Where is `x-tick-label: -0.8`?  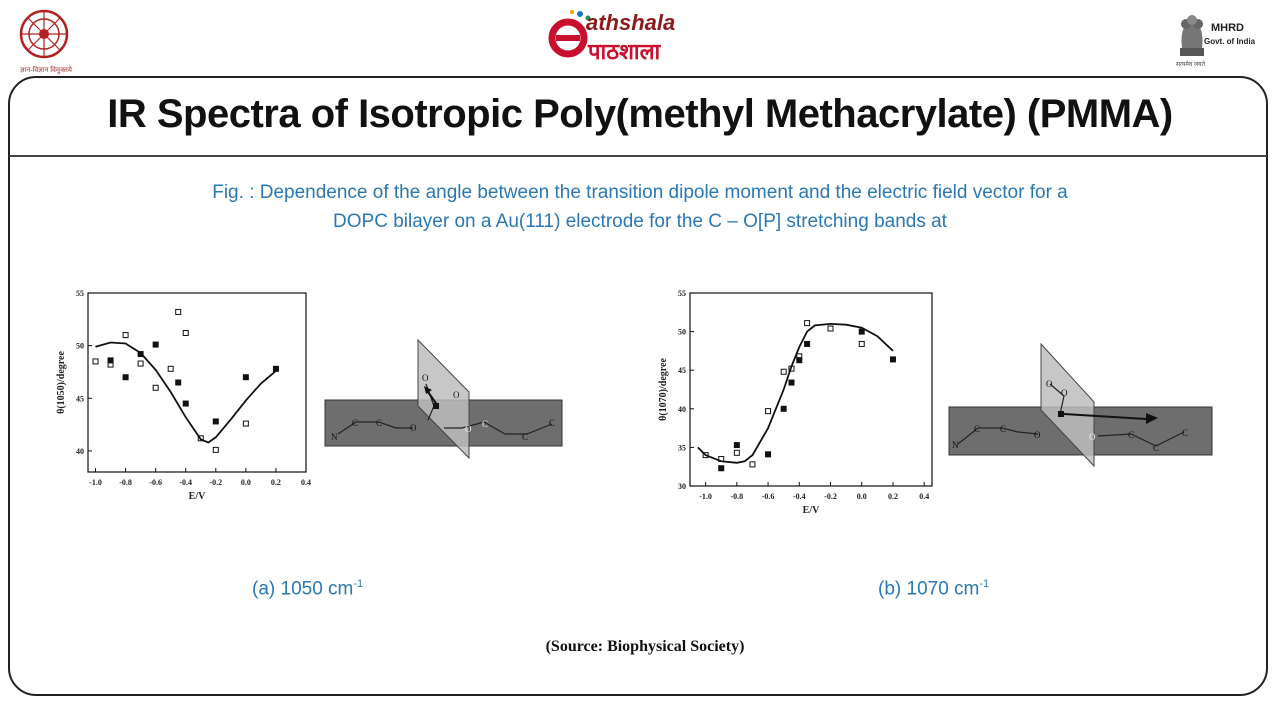 x-tick-label: -0.8 is located at coordinates (125, 482).